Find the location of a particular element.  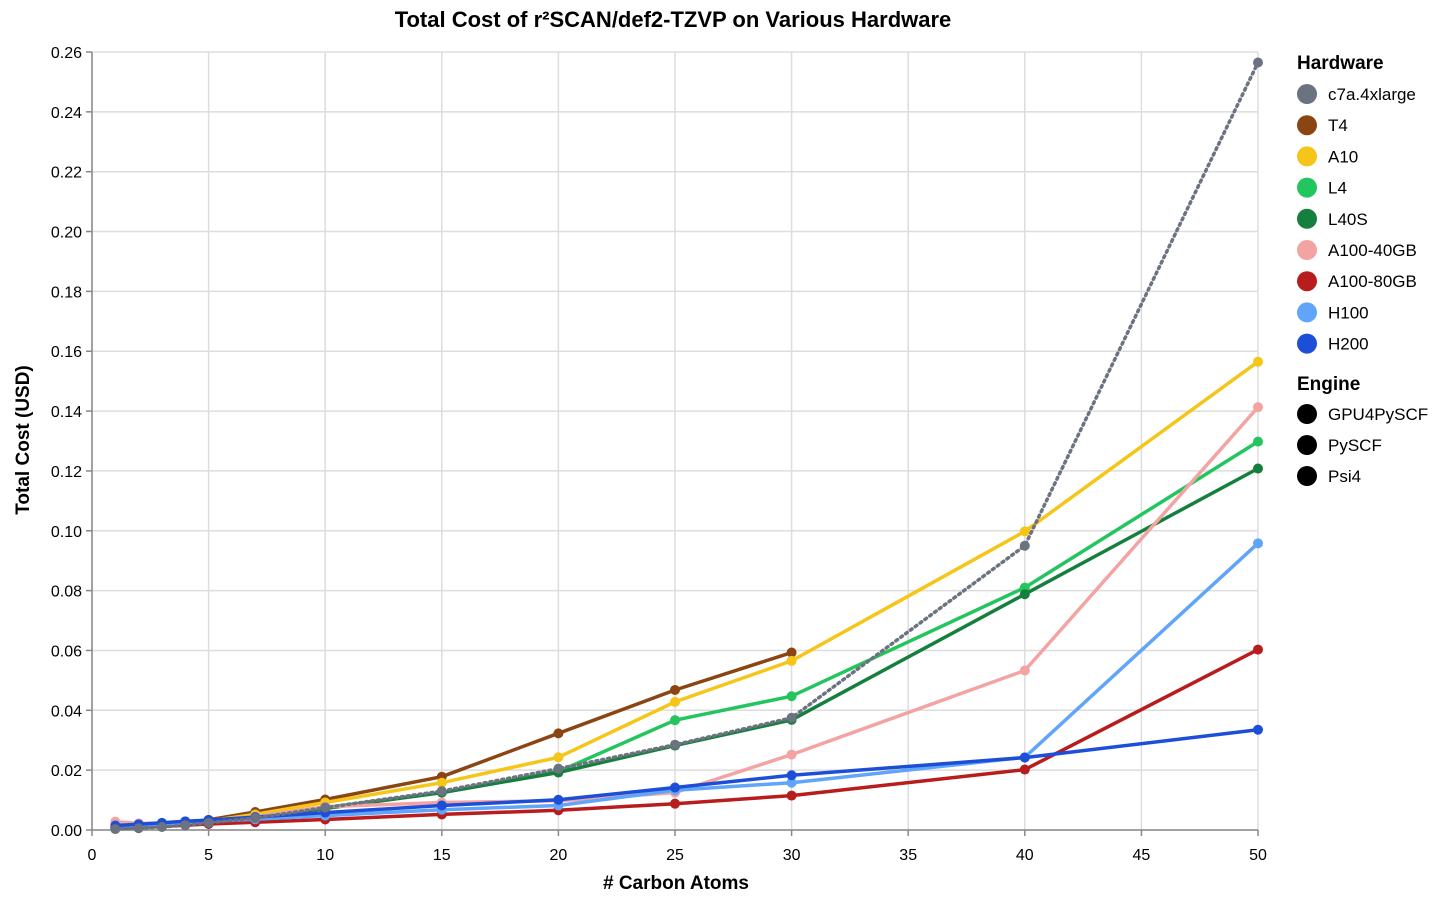

x-tick-label: 30 is located at coordinates (792, 855).